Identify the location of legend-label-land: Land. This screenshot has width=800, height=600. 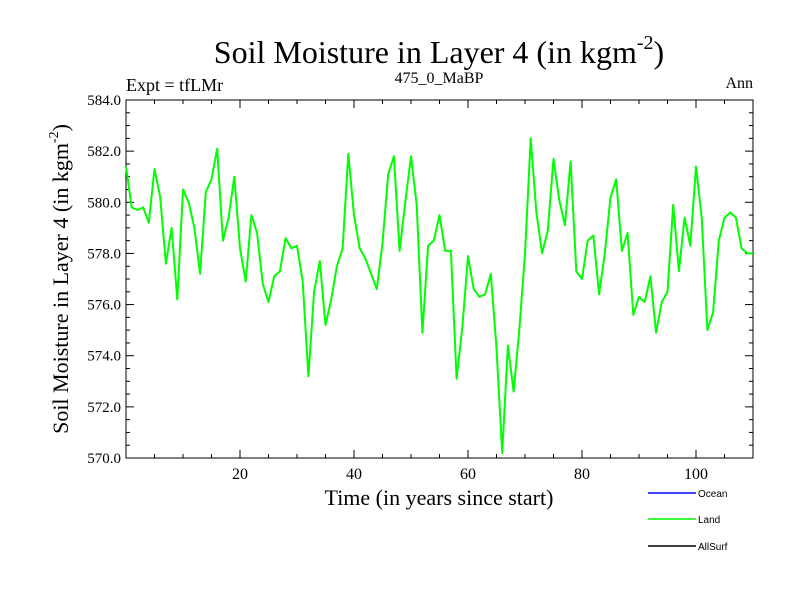
(709, 520).